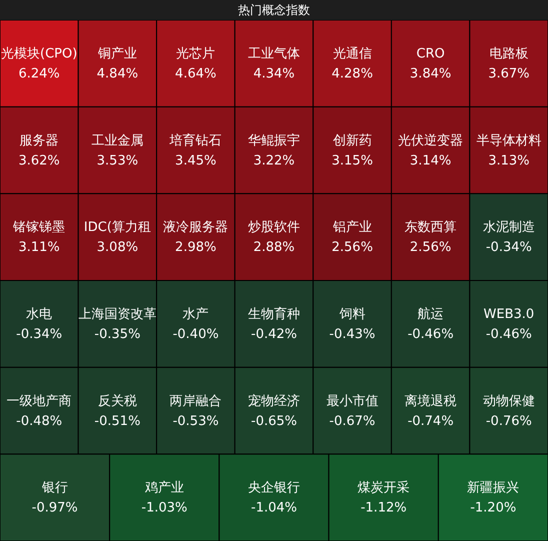  Describe the element at coordinates (195, 248) in the screenshot. I see `data-label: 2.98%` at that location.